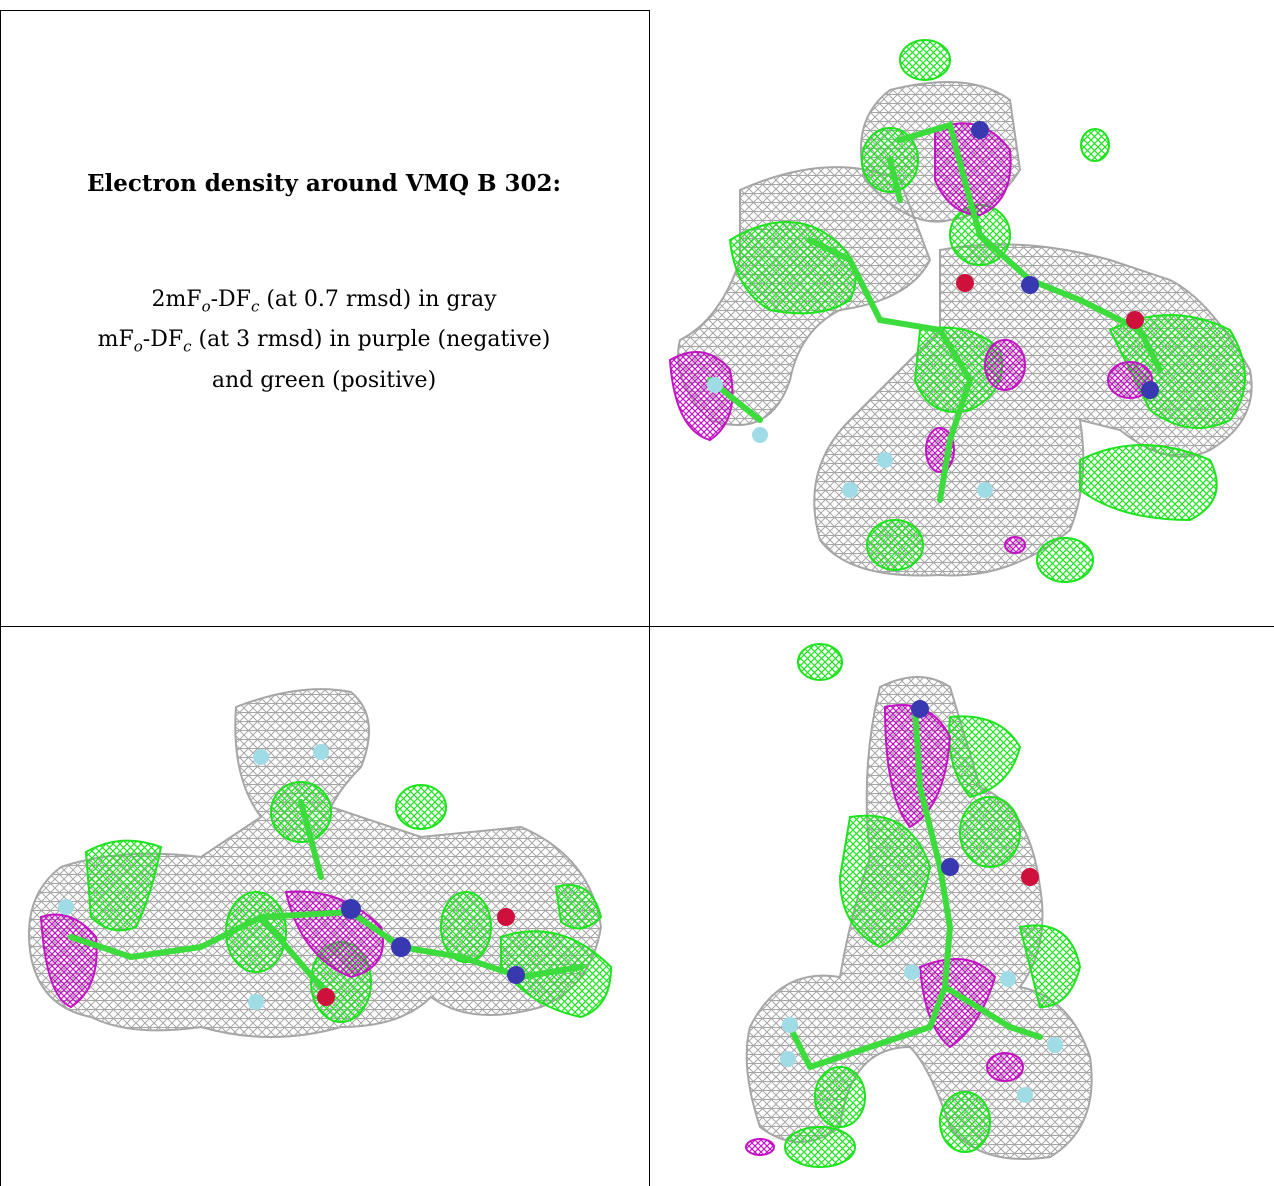  What do you see at coordinates (324, 301) in the screenshot?
I see `legend-line-2fofc: 2mFo-DFc (at 0.7 rmsd) in gray` at bounding box center [324, 301].